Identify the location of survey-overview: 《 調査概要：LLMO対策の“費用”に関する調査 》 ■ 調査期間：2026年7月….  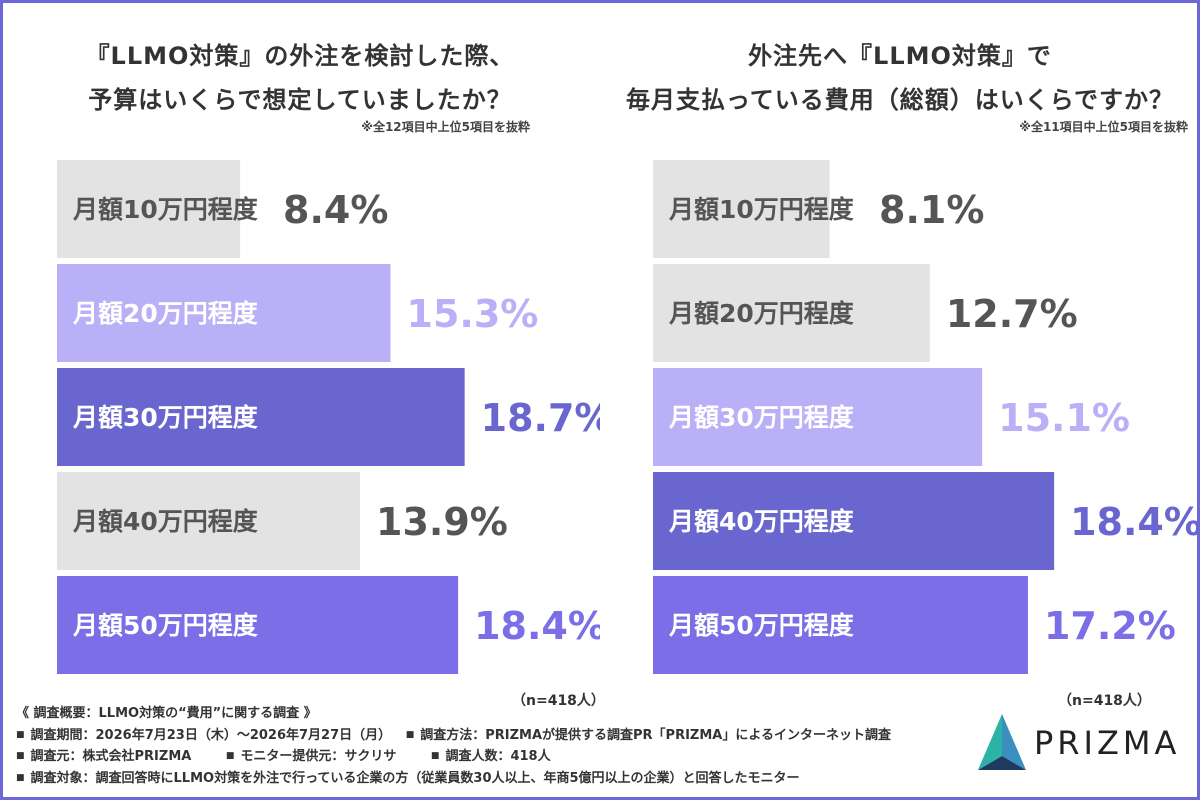
(506, 746).